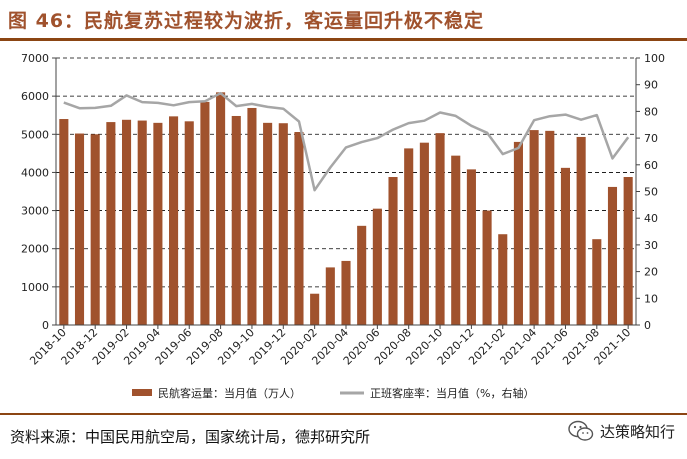  I want to click on wechat-icon, so click(581, 430).